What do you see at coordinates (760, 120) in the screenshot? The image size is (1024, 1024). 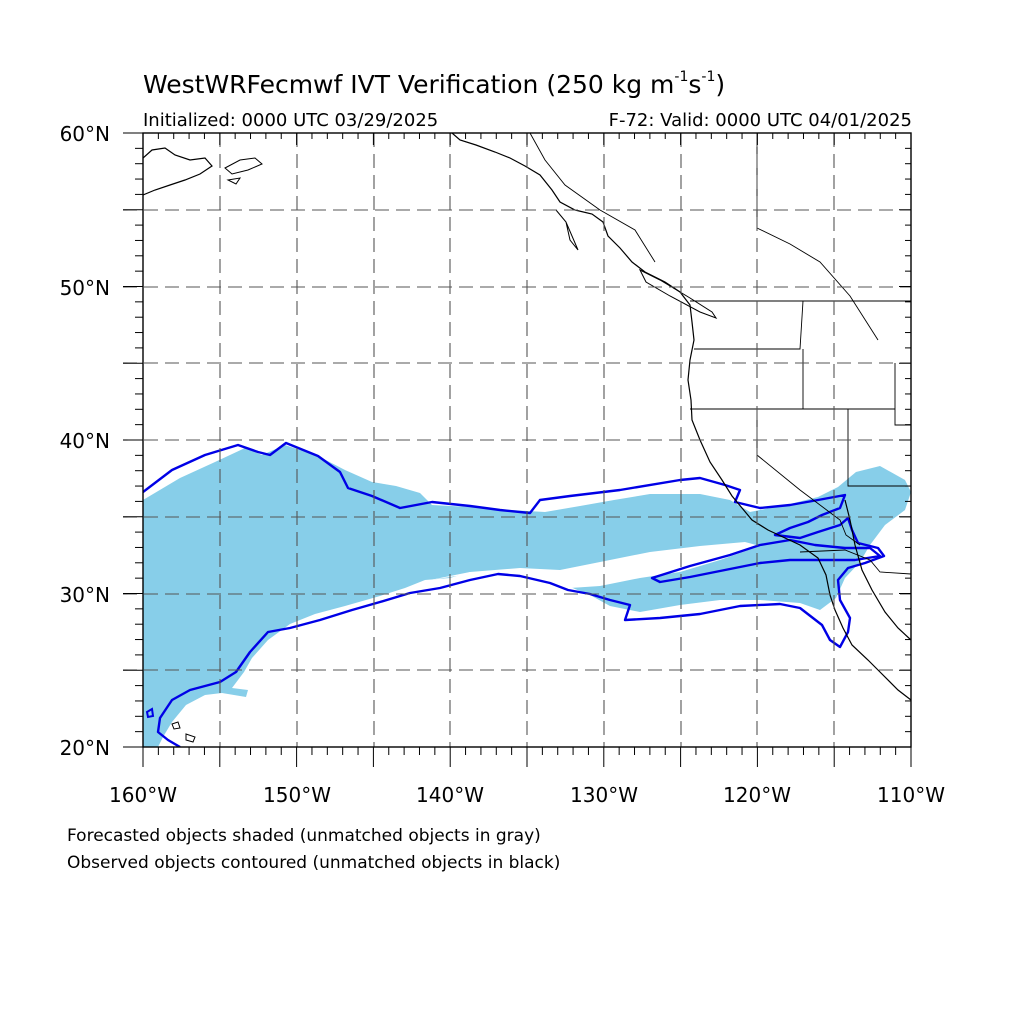 I see `valid-time-label: F-72: Valid: 0000 UTC 04/01/2025` at bounding box center [760, 120].